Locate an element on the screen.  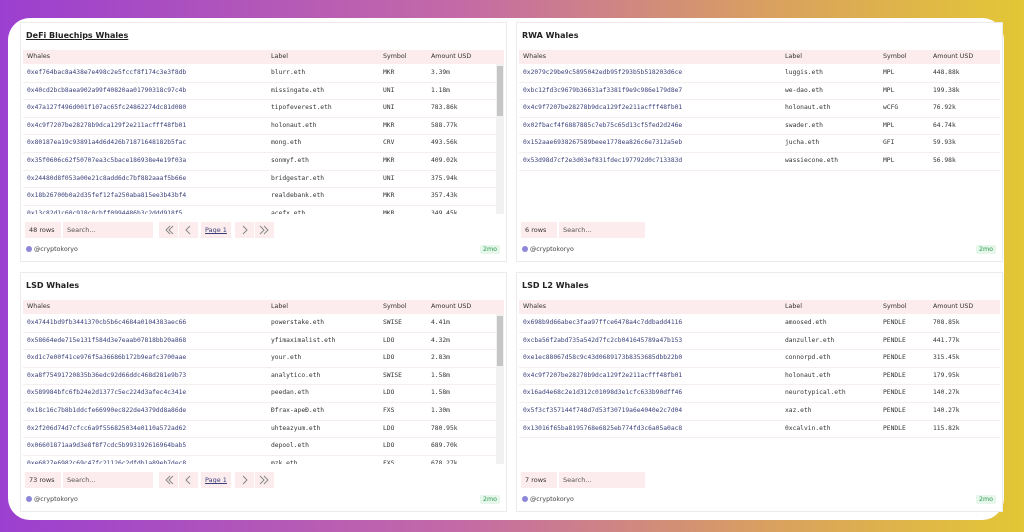
table-cell: MKR is located at coordinates (389, 211).